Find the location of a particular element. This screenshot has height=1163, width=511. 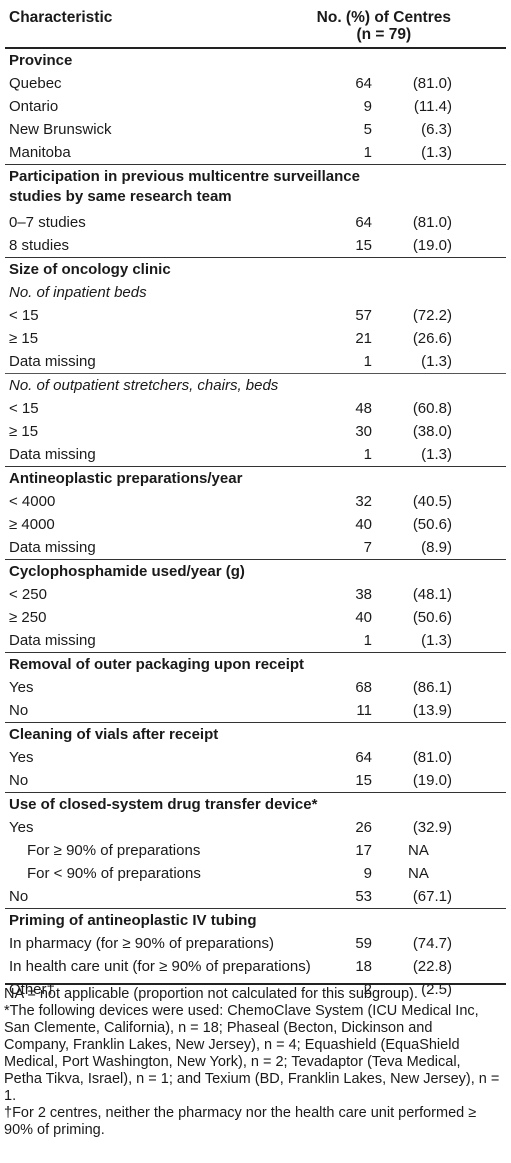

row-percent: (74.7) is located at coordinates (432, 943).